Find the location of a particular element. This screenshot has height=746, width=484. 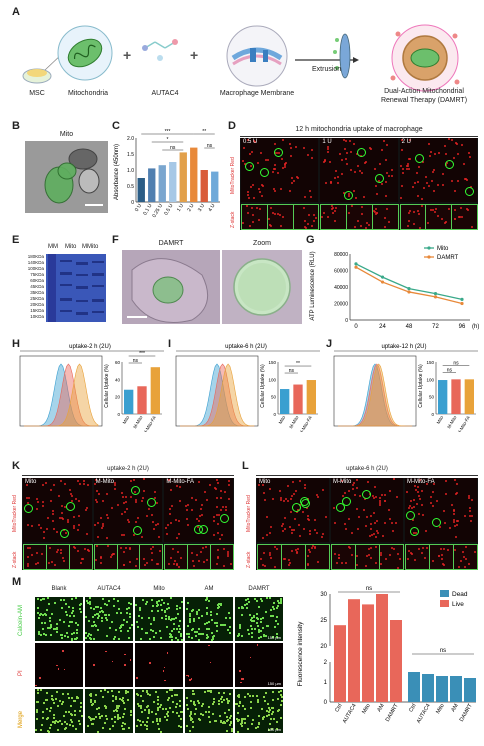

i-ylabel: Cellular Uptake (%) is located at coordinates (263, 386).